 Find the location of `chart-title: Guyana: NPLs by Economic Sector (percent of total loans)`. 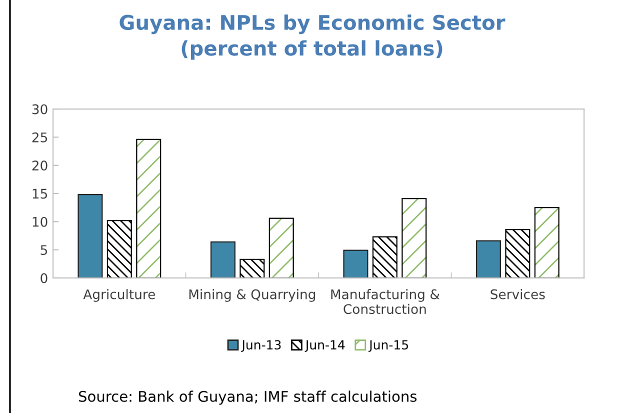

chart-title: Guyana: NPLs by Economic Sector (percent of total loans) is located at coordinates (313, 37).